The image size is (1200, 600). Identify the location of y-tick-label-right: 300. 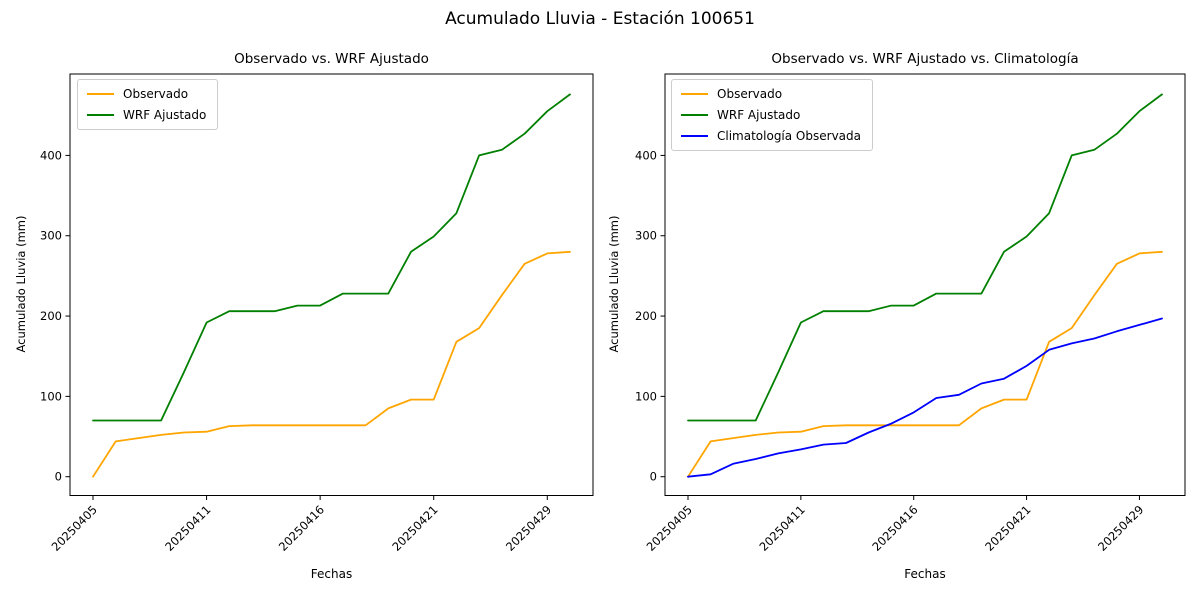
(646, 236).